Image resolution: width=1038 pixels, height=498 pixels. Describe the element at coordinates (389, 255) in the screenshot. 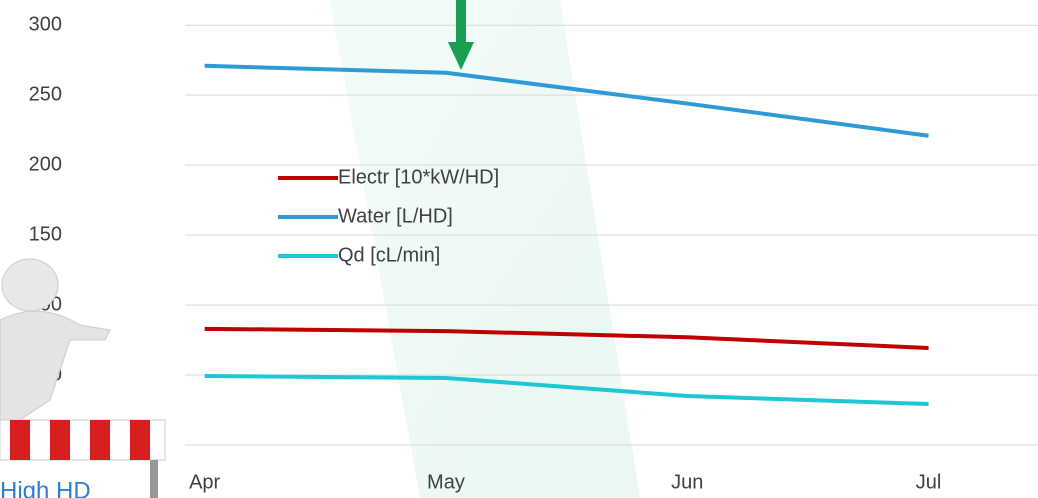

I see `legend-label: Qd [cL/min]` at that location.